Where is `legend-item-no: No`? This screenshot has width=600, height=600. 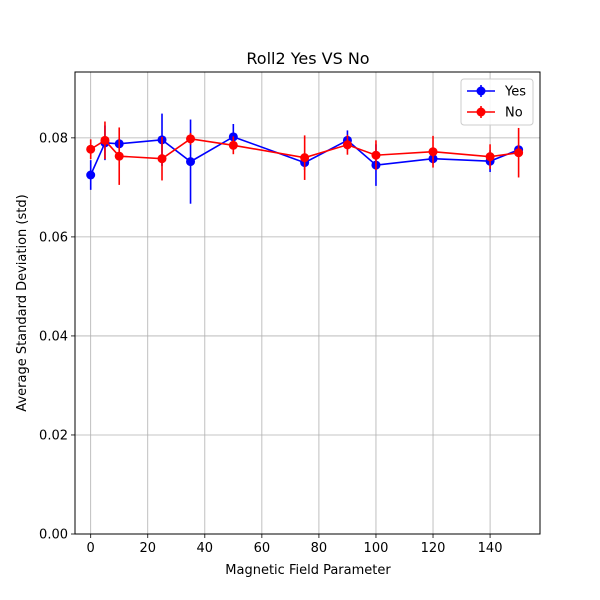
legend-item-no: No is located at coordinates (495, 113).